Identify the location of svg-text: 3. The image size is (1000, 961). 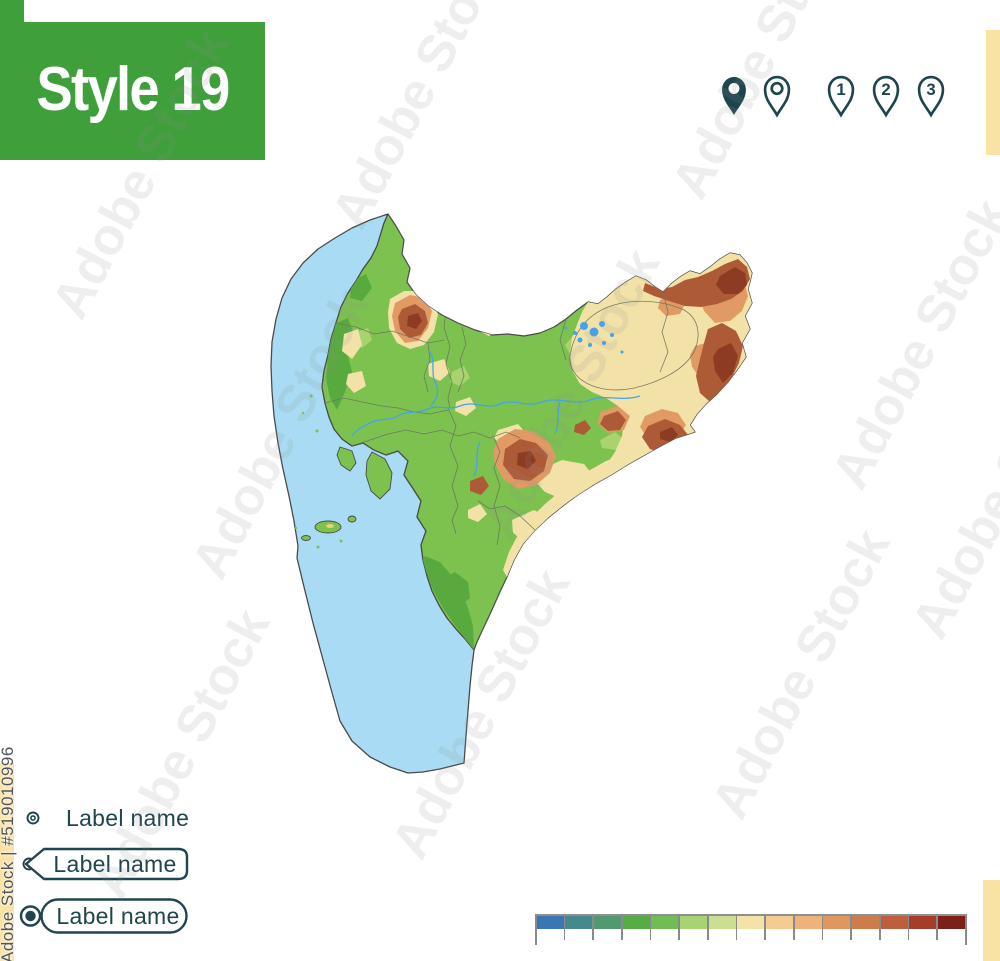
(930, 89).